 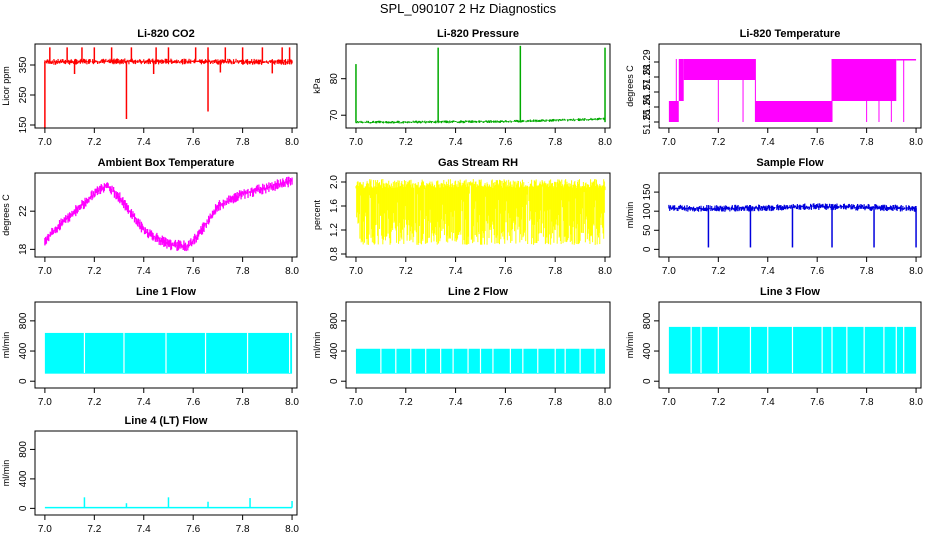 What do you see at coordinates (165, 34) in the screenshot?
I see `panel-title: Li-820 CO2` at bounding box center [165, 34].